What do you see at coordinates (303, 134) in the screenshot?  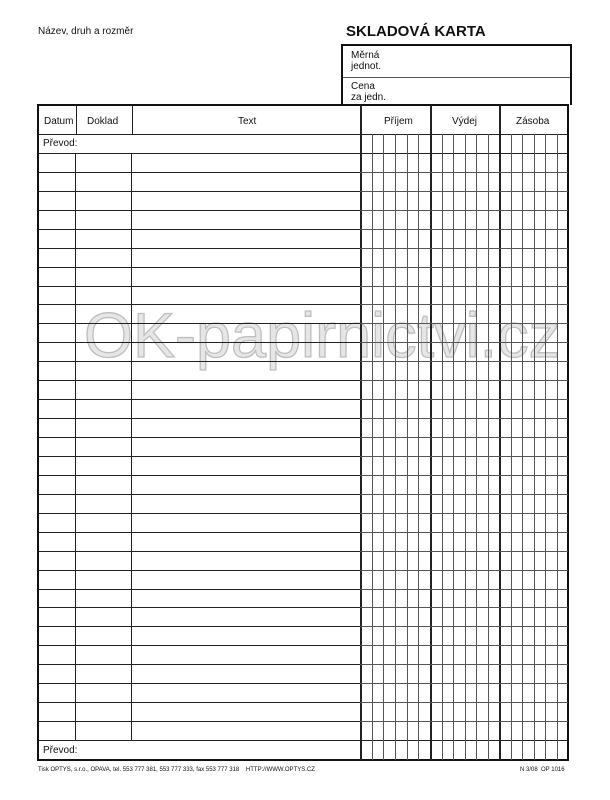 I see `header-row-divider` at bounding box center [303, 134].